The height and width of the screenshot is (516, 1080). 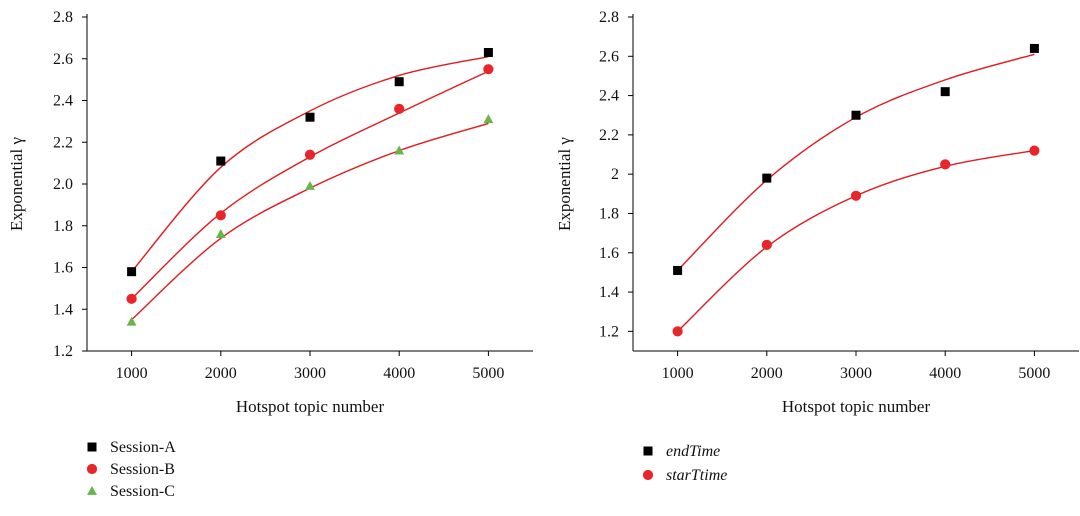 What do you see at coordinates (310, 221) in the screenshot?
I see `fit-curve-session-c` at bounding box center [310, 221].